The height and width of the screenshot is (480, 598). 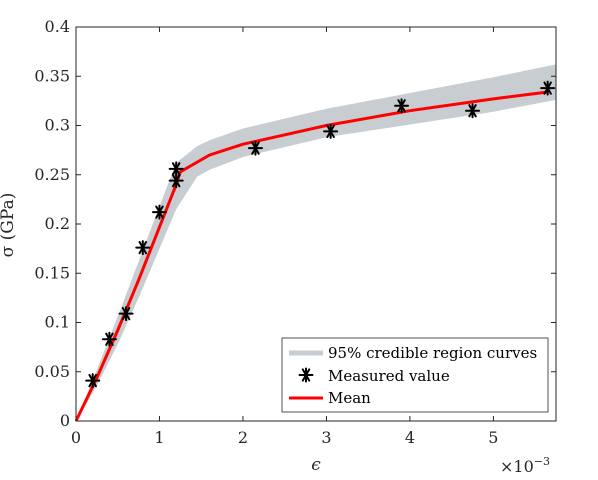 I want to click on y-tick-label: 0.05, so click(x=52, y=371).